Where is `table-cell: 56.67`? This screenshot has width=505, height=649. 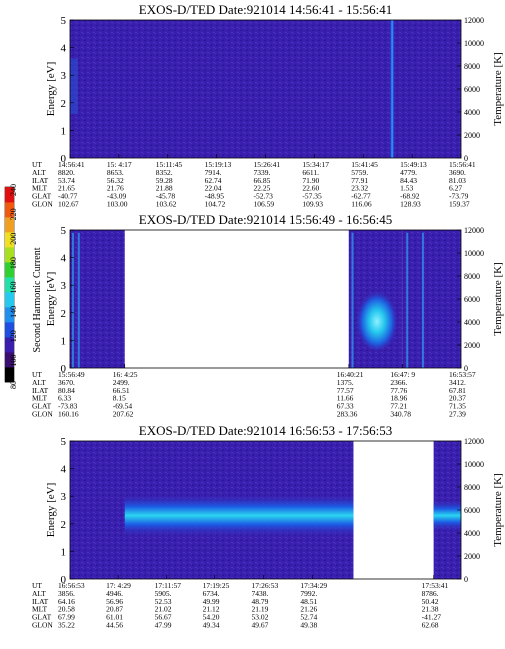
table-cell: 56.67 is located at coordinates (163, 617).